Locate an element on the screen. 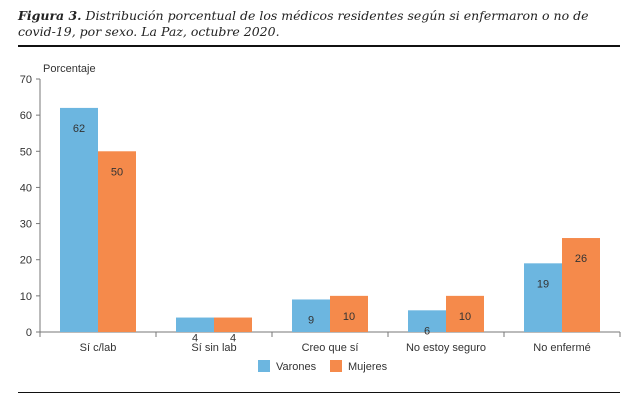 This screenshot has height=401, width=637. x-tick-label: No enfermé is located at coordinates (561, 348).